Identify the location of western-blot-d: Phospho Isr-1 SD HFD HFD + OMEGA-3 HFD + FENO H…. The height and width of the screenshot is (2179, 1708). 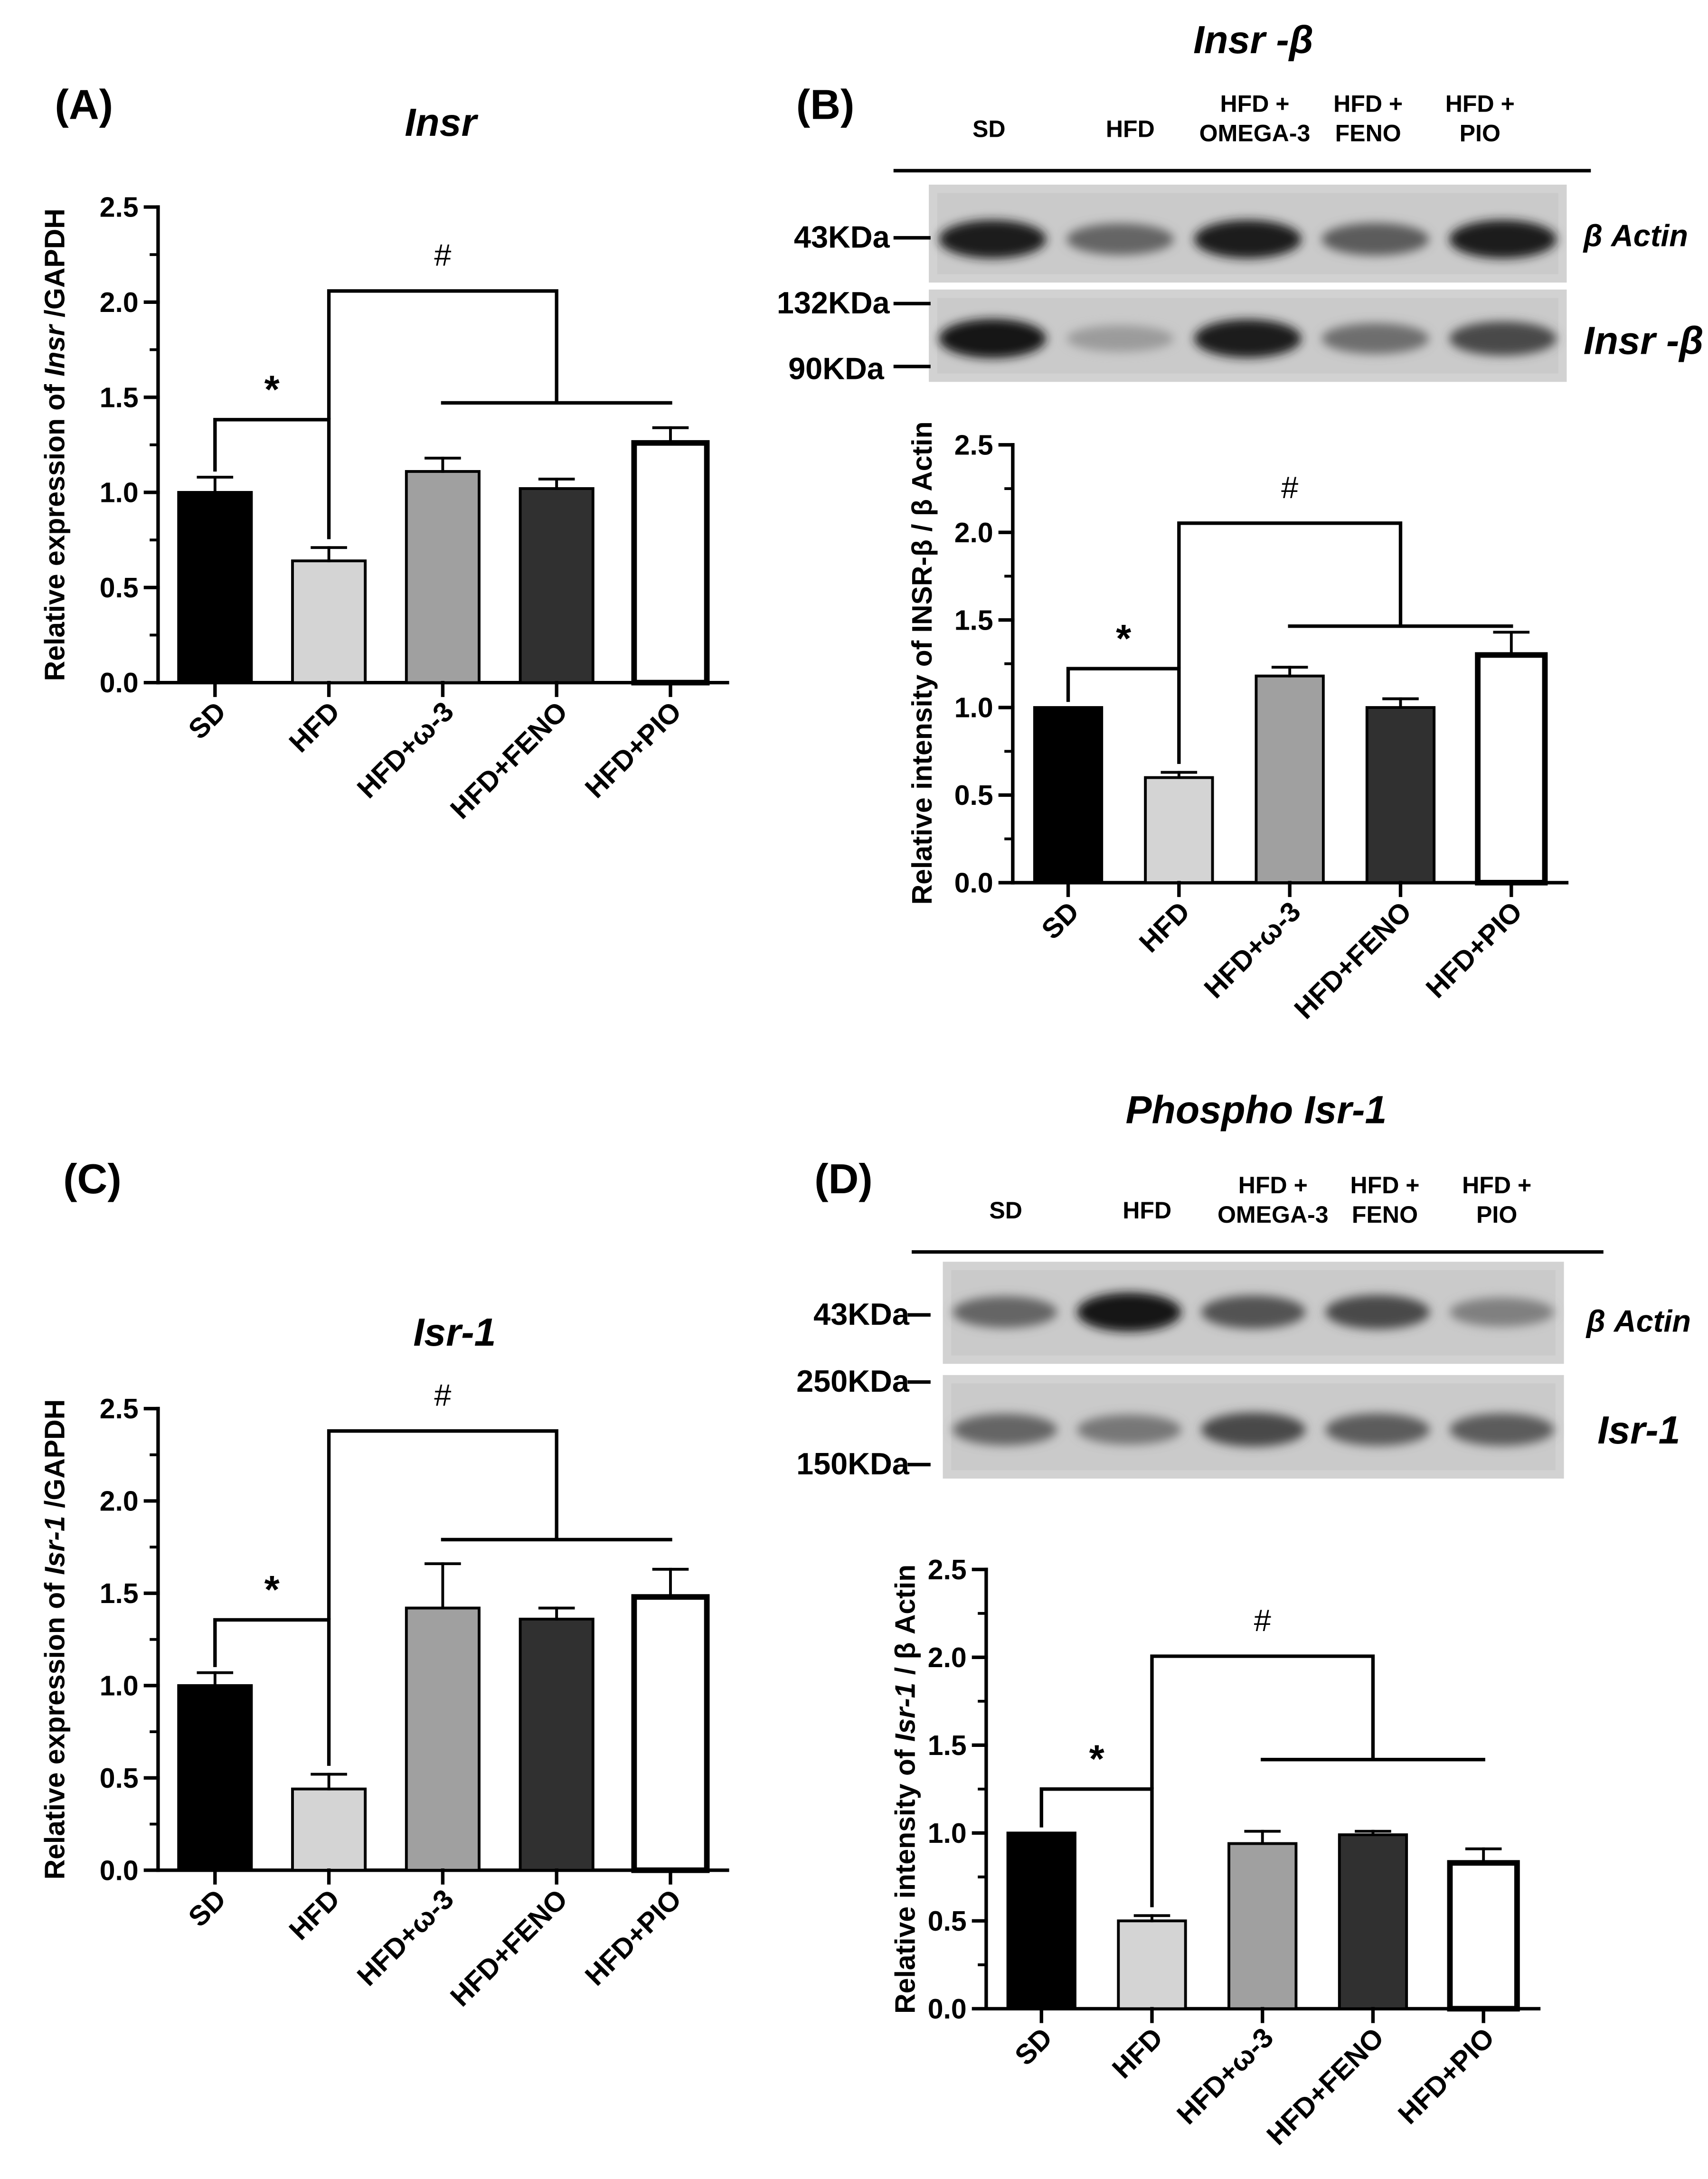
(1243, 1285).